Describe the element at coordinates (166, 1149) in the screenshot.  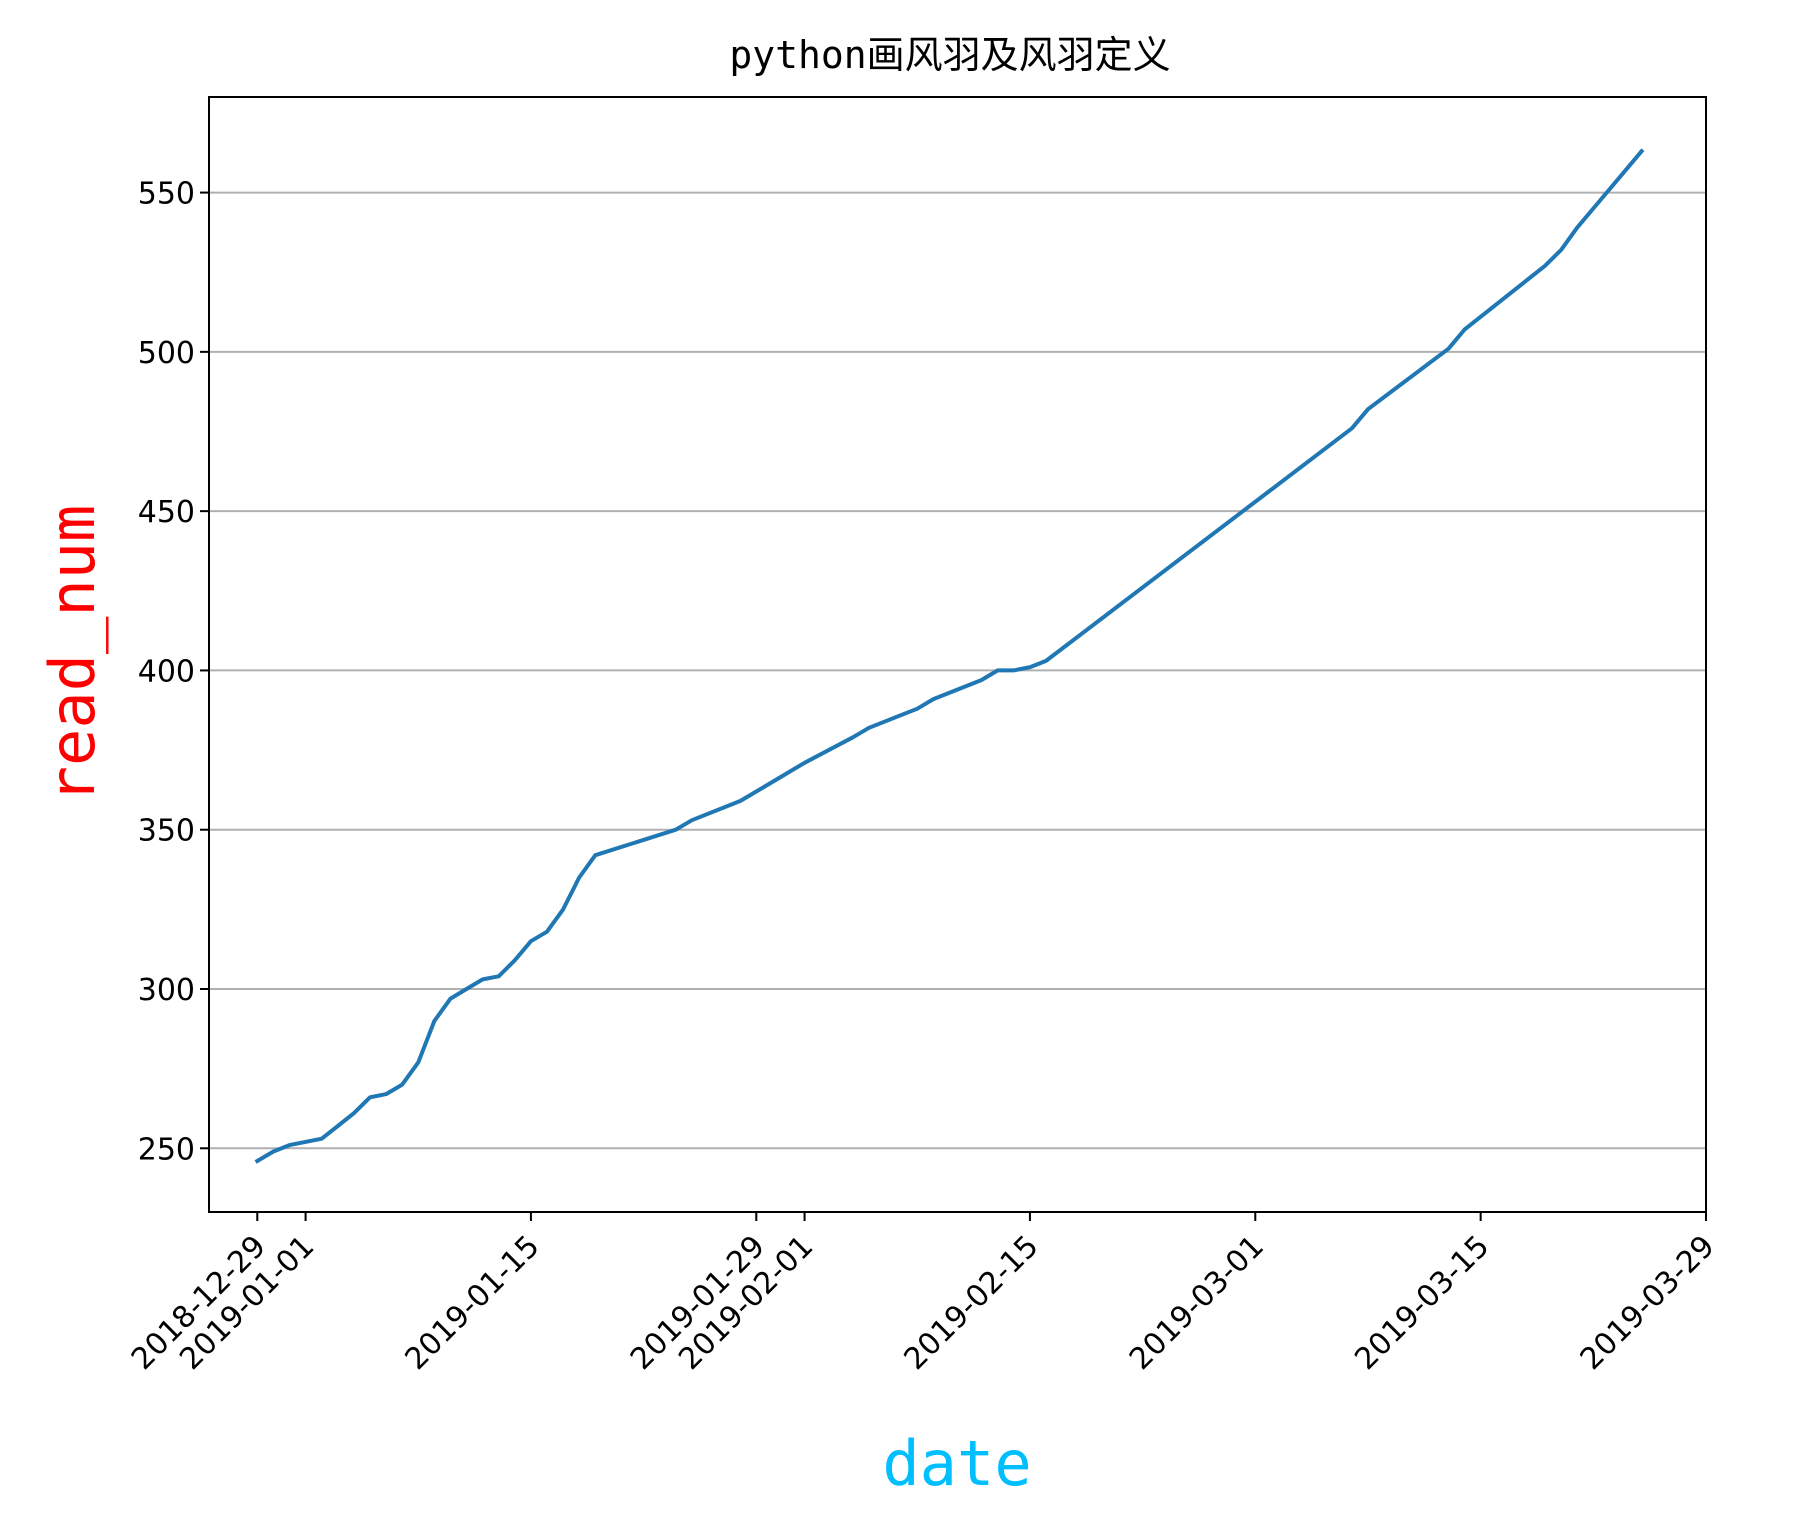
I see `y-tick-label: 250` at that location.